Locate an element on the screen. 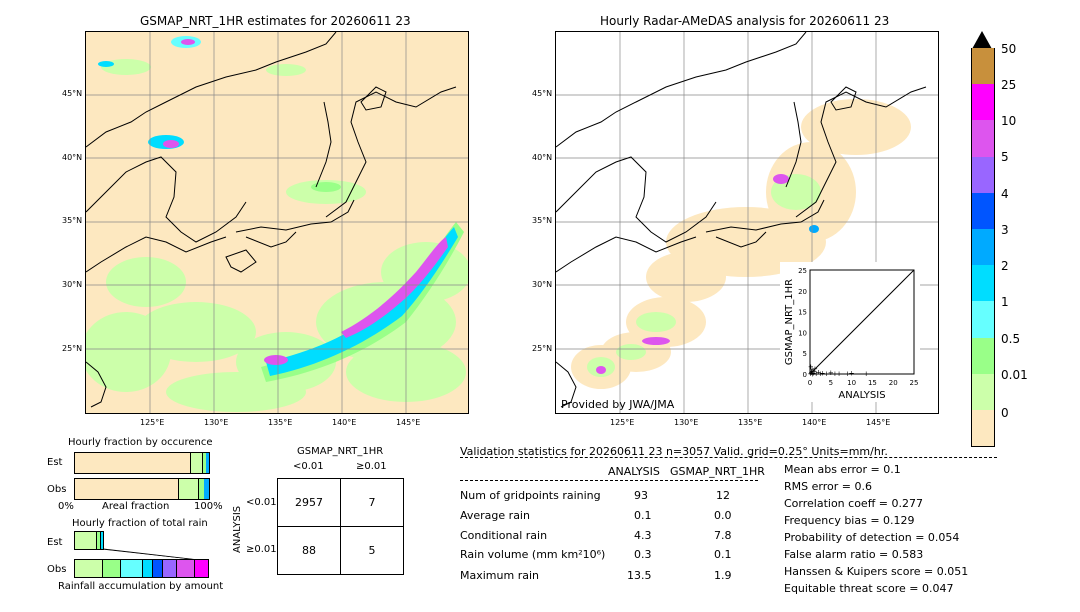  contingency-row-header: <0.01 is located at coordinates (261, 502).